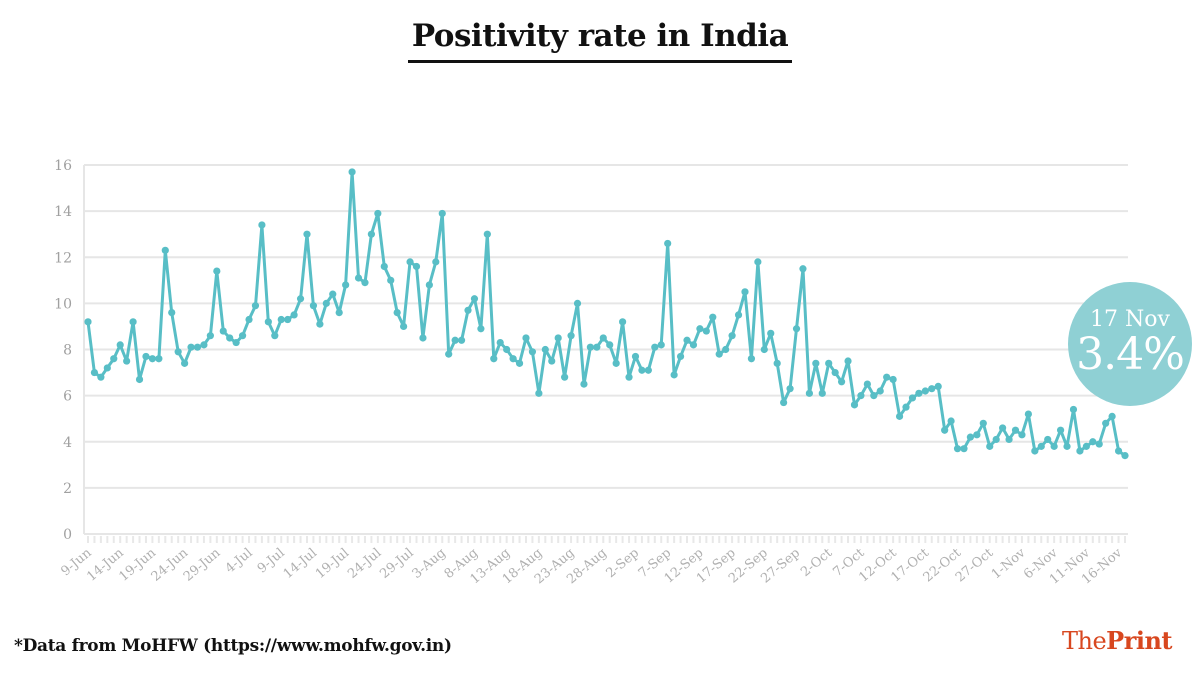  I want to click on x-tick-label: 4-Jul, so click(239, 561).